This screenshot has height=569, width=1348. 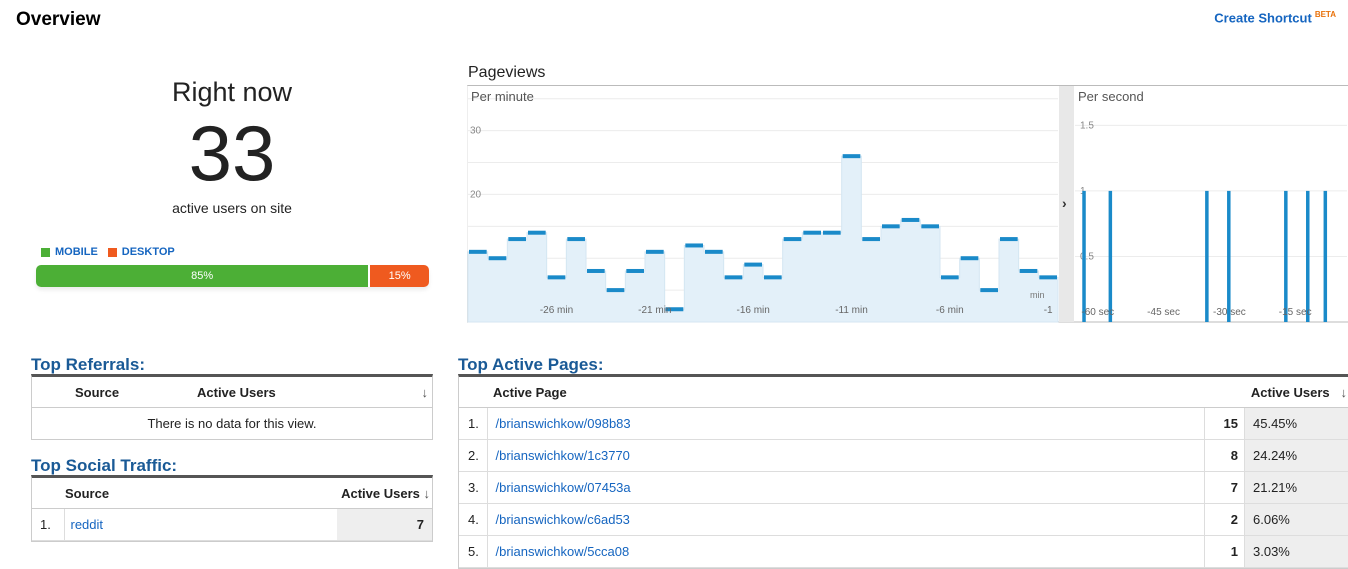 I want to click on table-row: 3. /brianswichkow/07453a 7 21.21%, so click(x=903, y=488).